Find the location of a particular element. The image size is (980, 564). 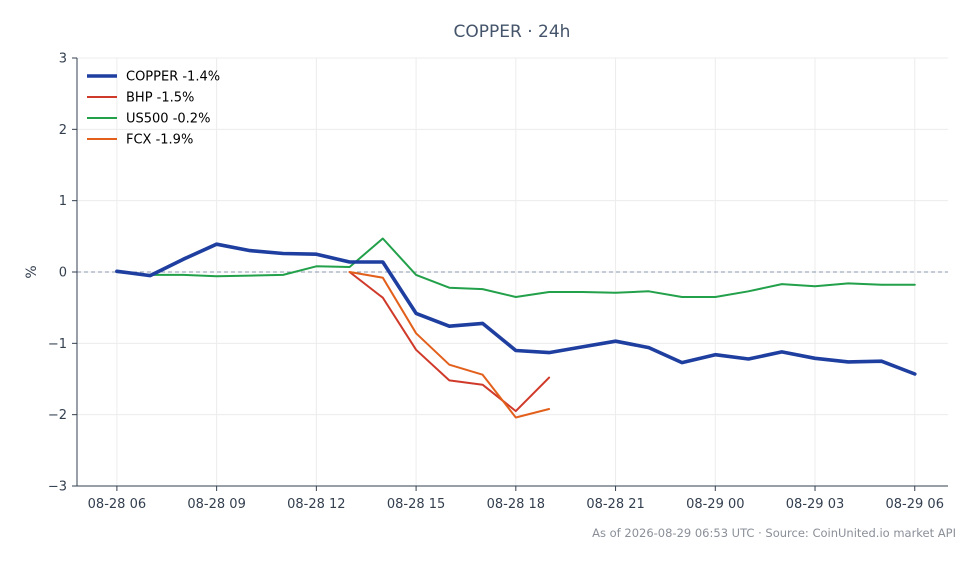

series-line-bhp is located at coordinates (449, 342).